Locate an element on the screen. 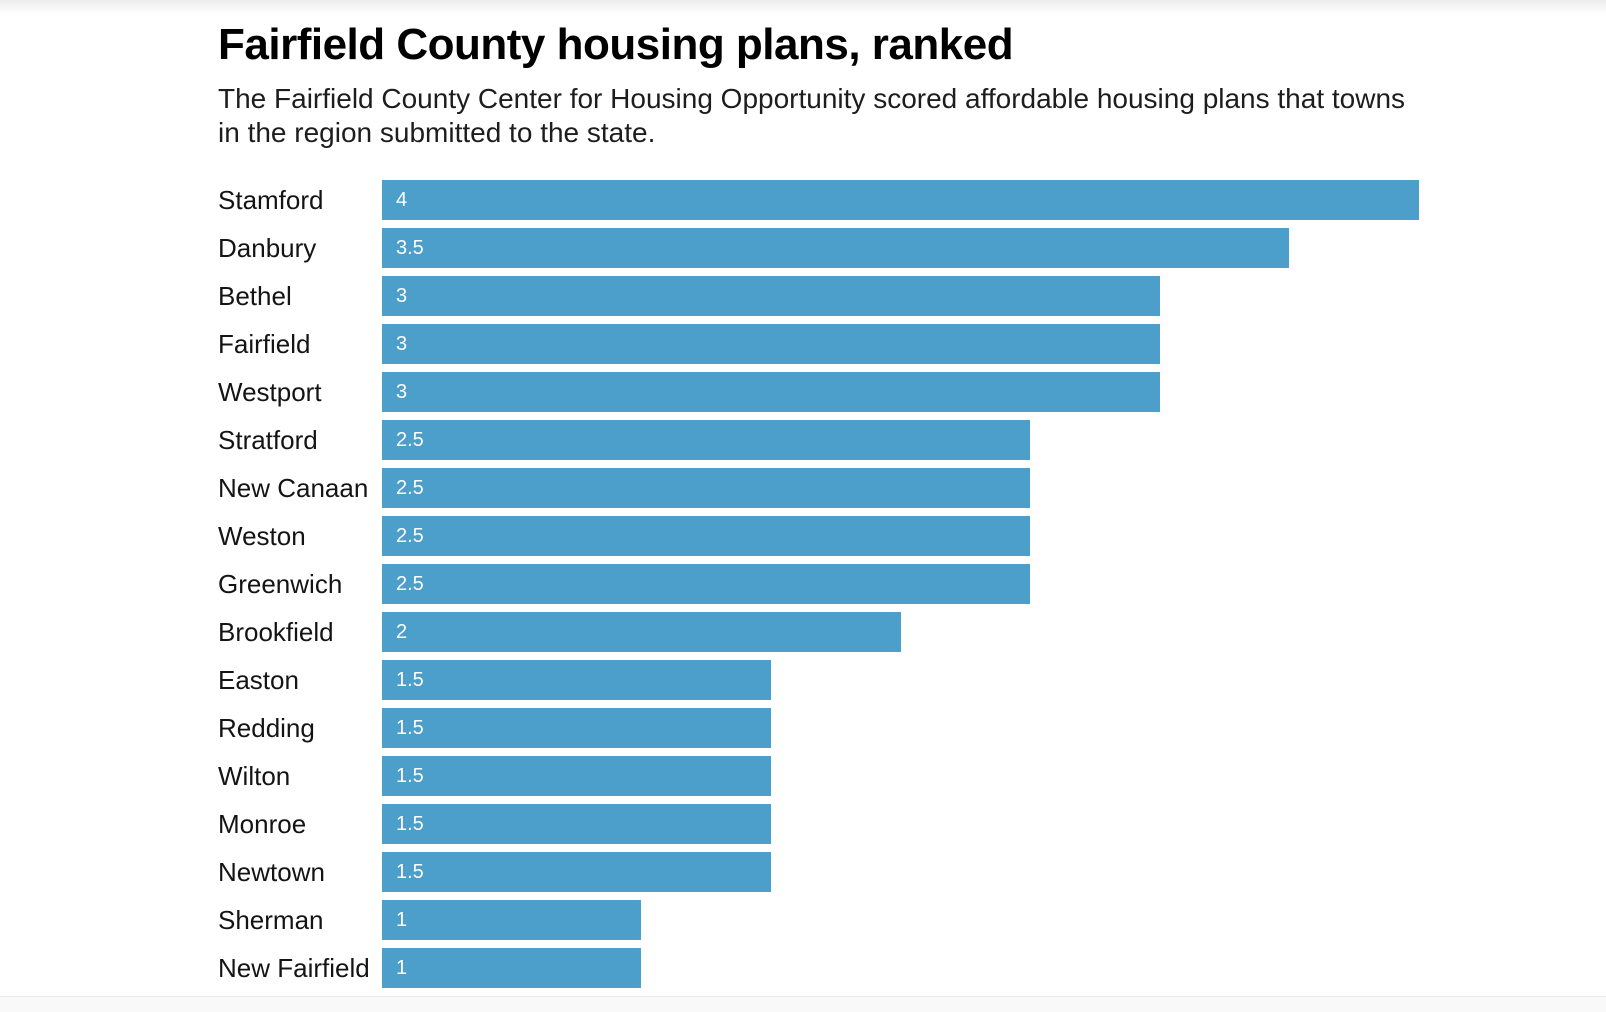 This screenshot has height=1012, width=1606. town-label: Sherman is located at coordinates (271, 919).